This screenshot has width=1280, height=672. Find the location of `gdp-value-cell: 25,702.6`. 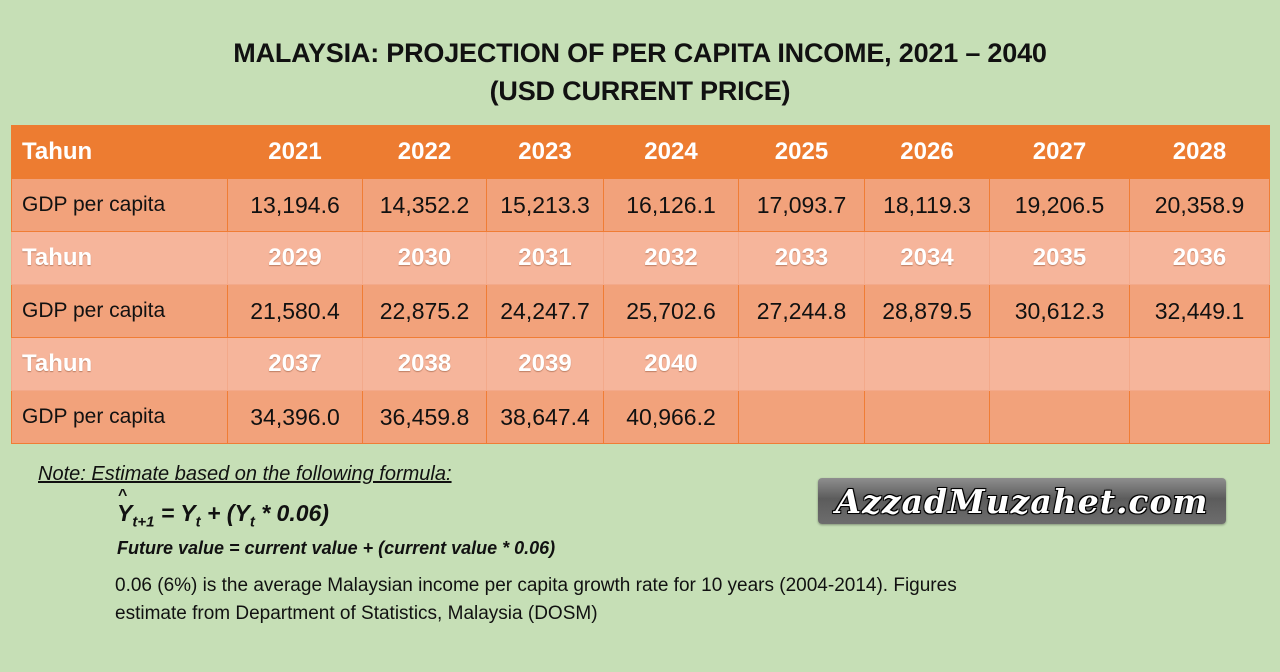

gdp-value-cell: 25,702.6 is located at coordinates (671, 311).